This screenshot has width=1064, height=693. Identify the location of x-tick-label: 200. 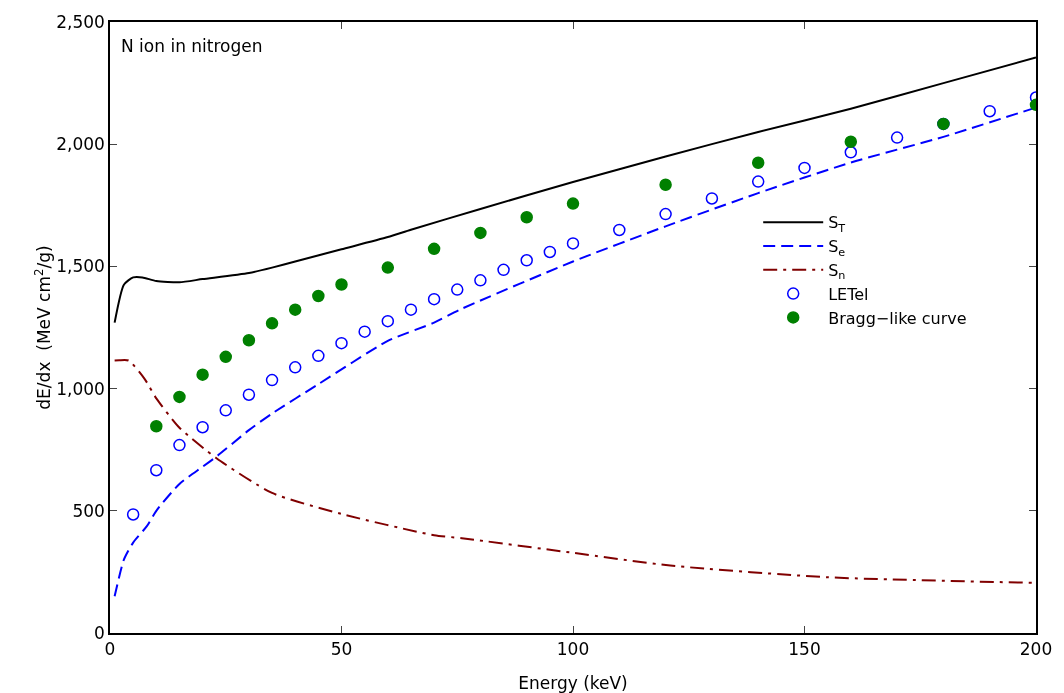
(1036, 649).